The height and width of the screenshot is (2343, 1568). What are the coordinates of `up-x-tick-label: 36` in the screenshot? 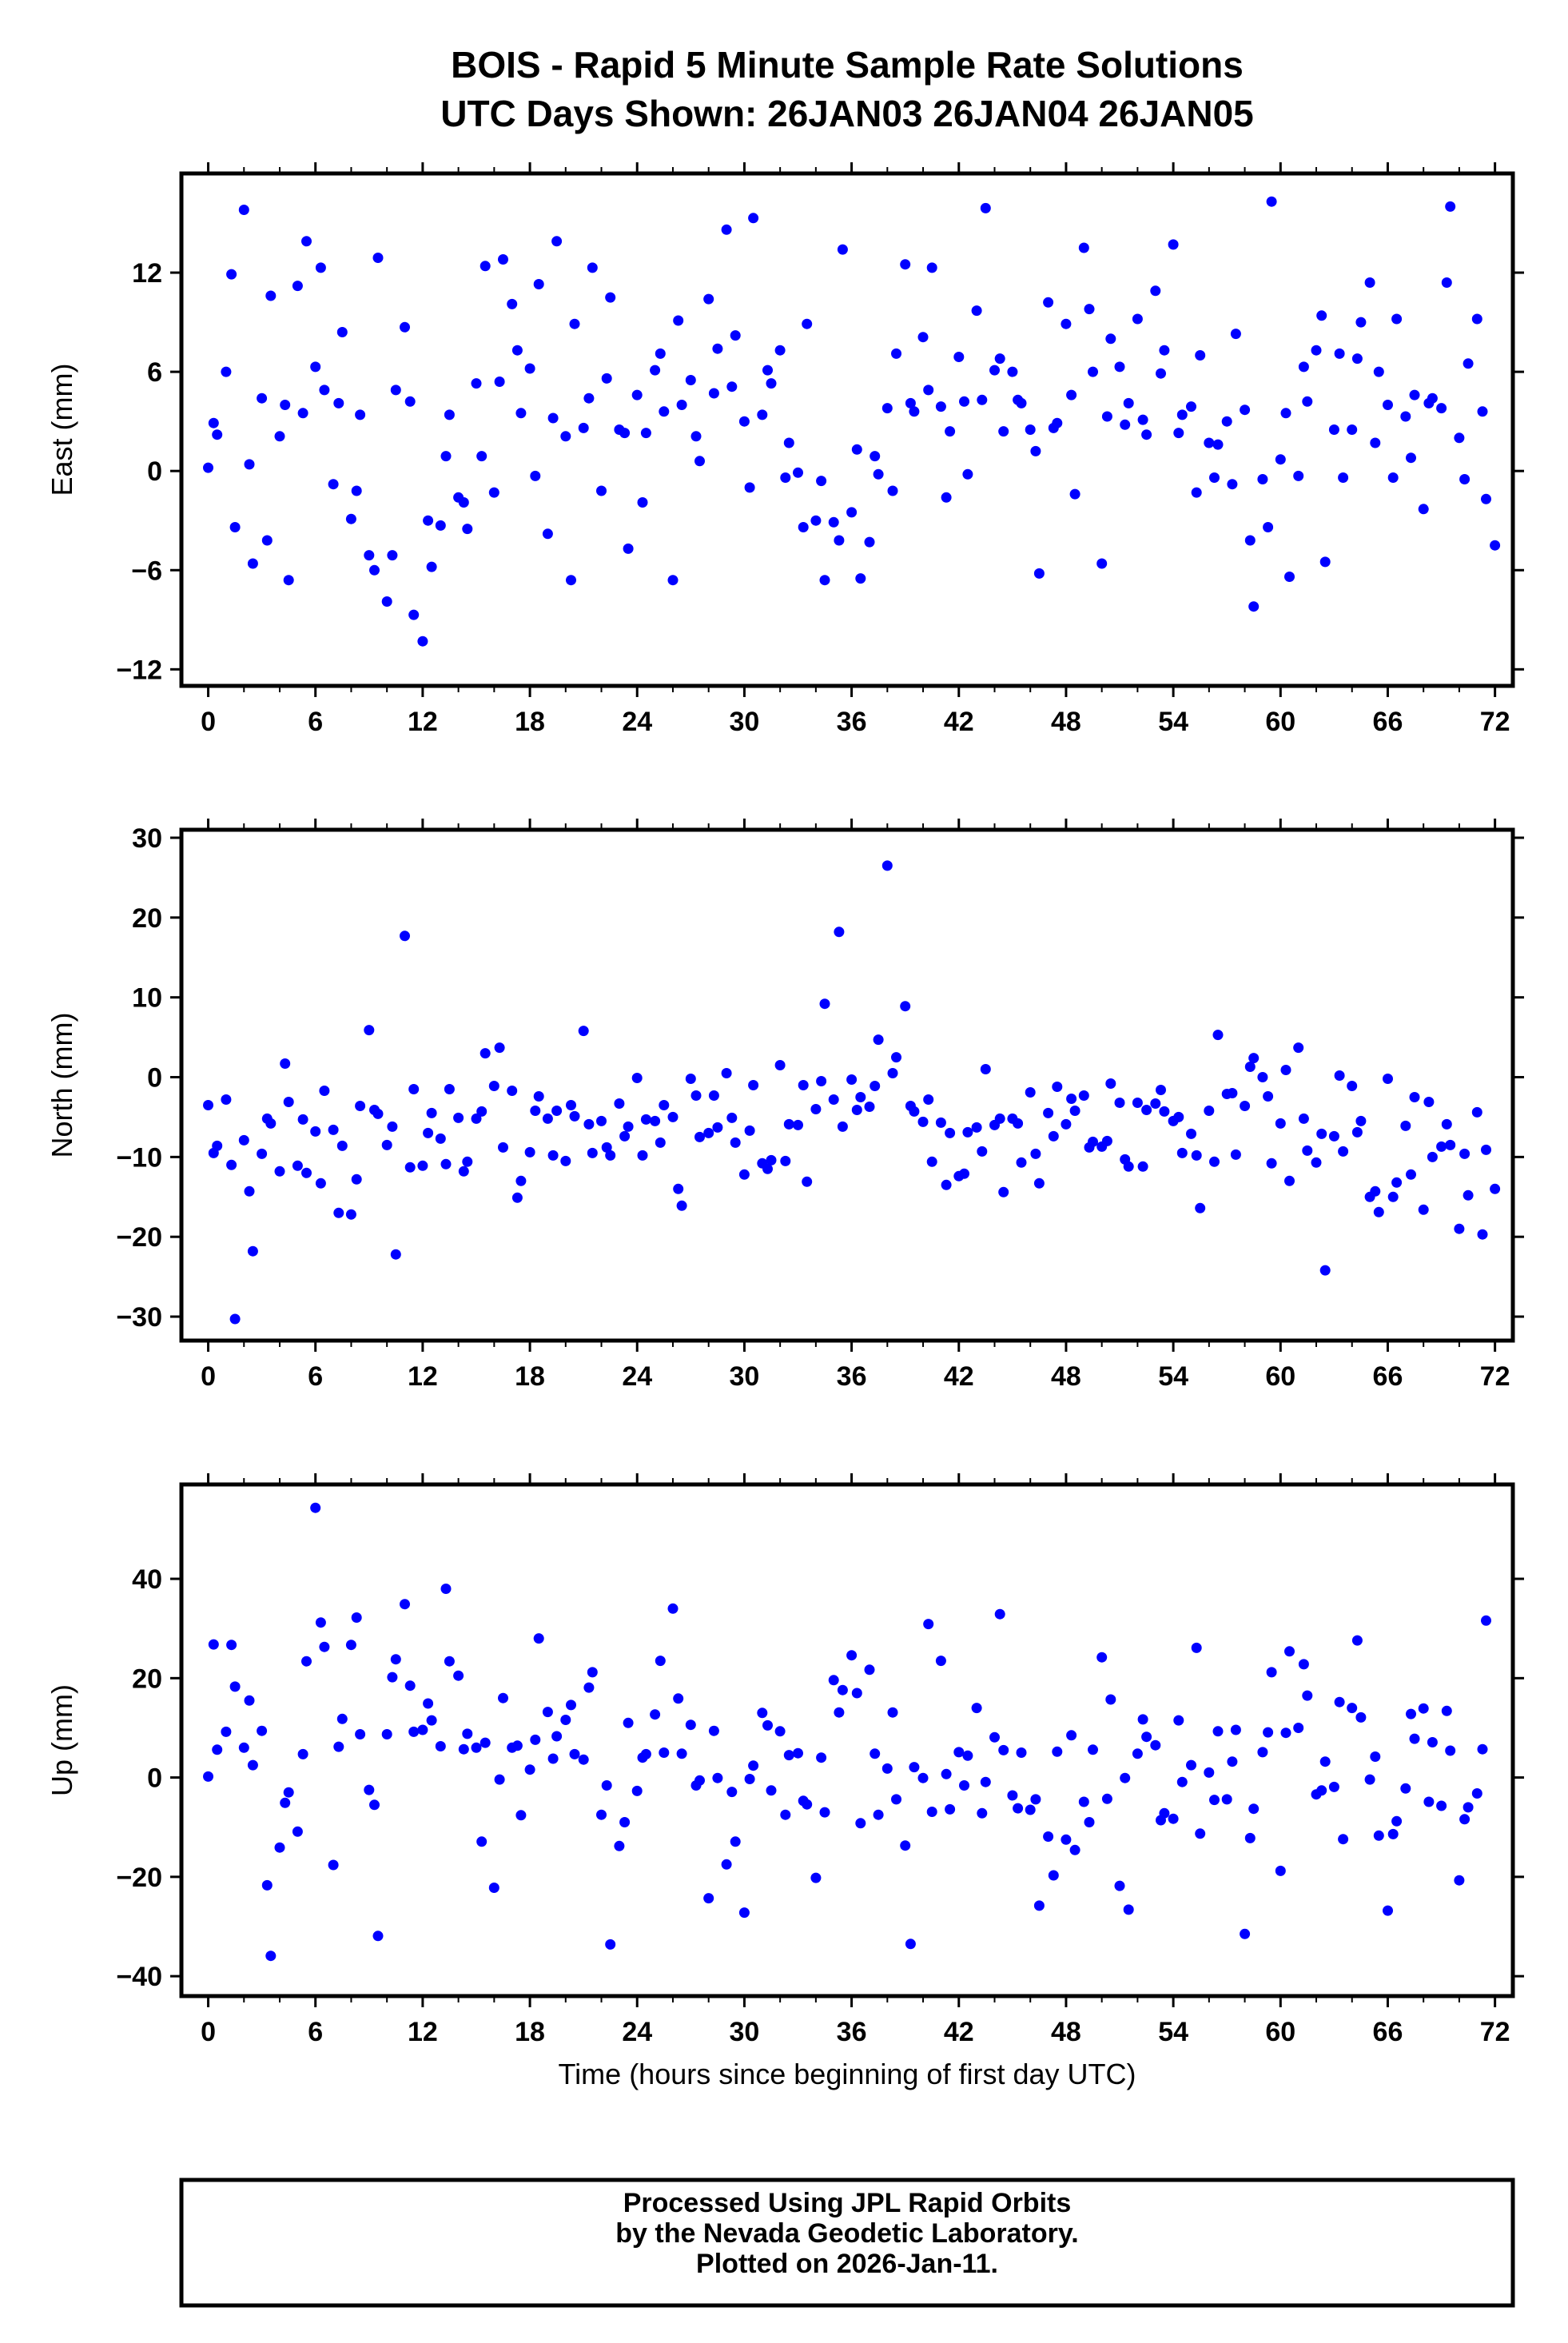 It's located at (852, 2032).